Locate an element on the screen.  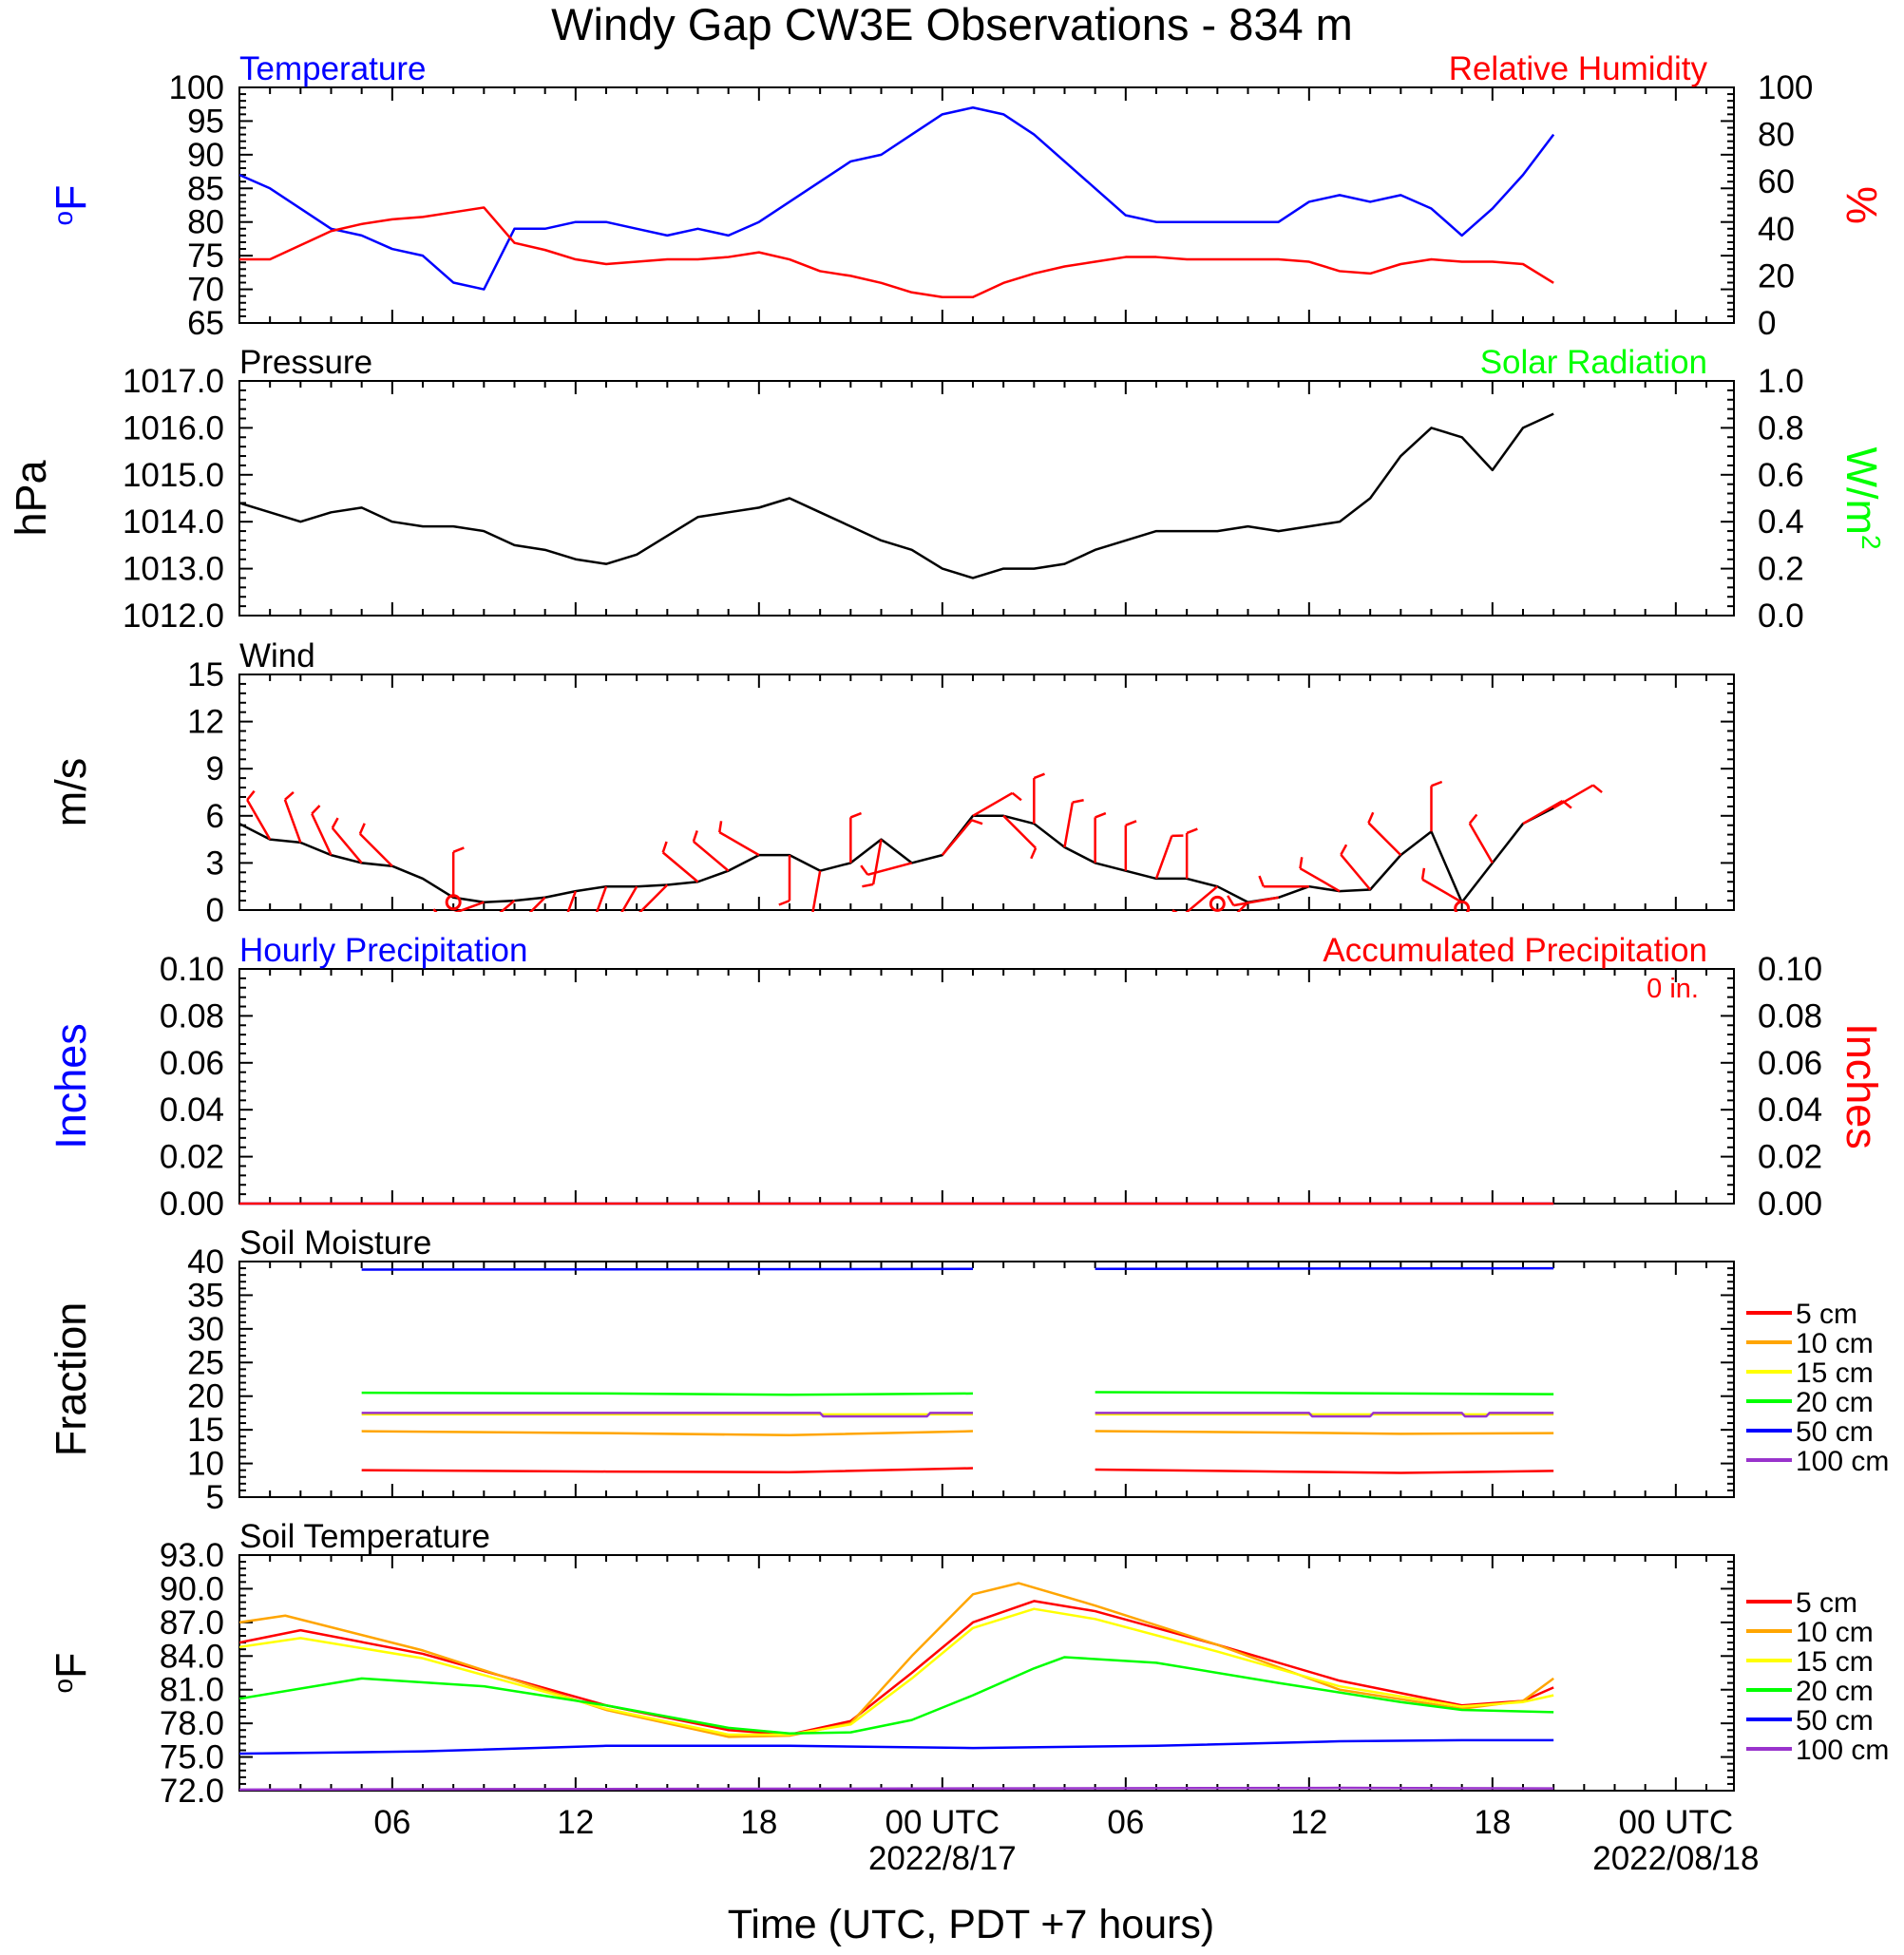
y-tick-label: 1016.0 is located at coordinates (174, 427).